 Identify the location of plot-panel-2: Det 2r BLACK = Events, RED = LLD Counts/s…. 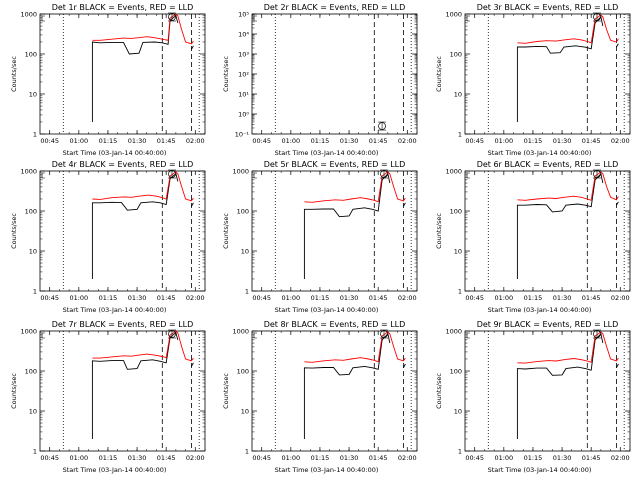
(320, 80).